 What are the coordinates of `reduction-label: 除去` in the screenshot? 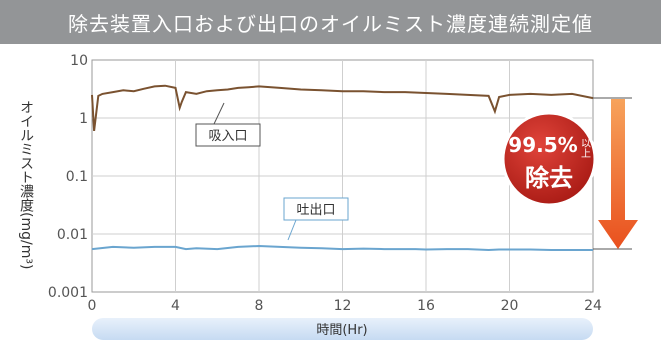 It's located at (549, 178).